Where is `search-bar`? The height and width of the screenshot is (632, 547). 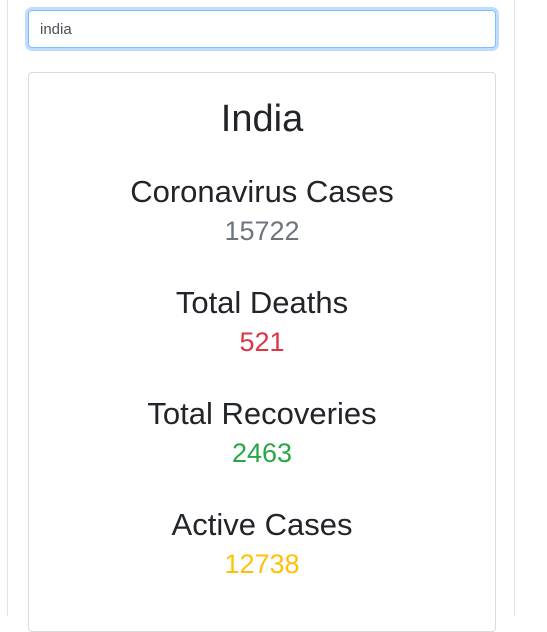 search-bar is located at coordinates (262, 29).